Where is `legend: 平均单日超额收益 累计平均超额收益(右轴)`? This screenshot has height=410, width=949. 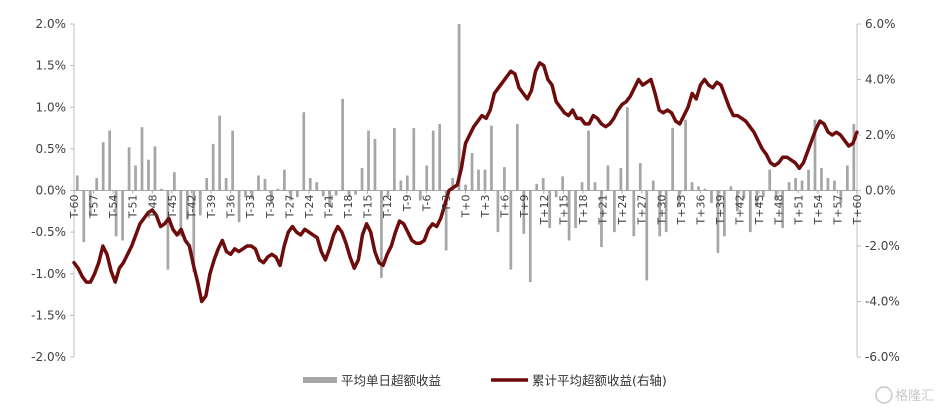 legend: 平均单日超额收益 累计平均超额收益(右轴) is located at coordinates (485, 380).